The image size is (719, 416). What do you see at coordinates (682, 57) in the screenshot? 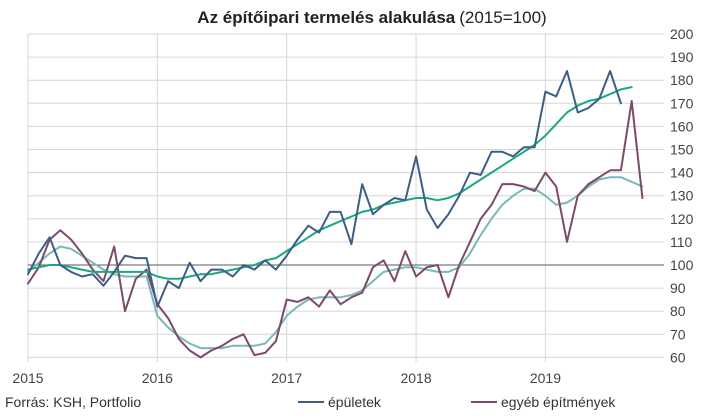
I see `y-tick-label-190: 190` at bounding box center [682, 57].